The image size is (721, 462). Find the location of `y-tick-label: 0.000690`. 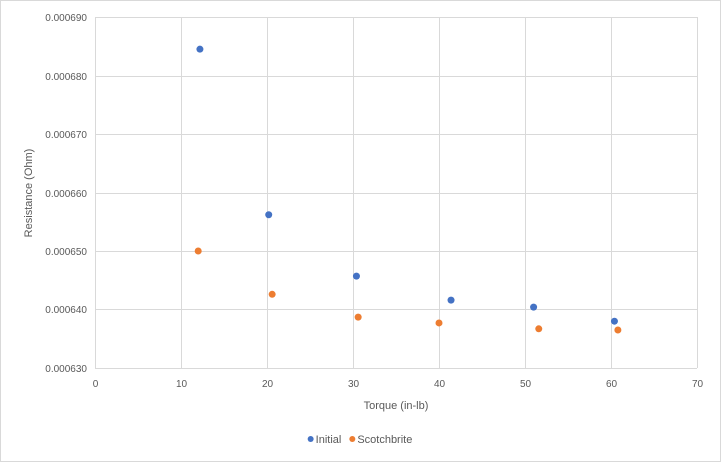

y-tick-label: 0.000690 is located at coordinates (66, 18).